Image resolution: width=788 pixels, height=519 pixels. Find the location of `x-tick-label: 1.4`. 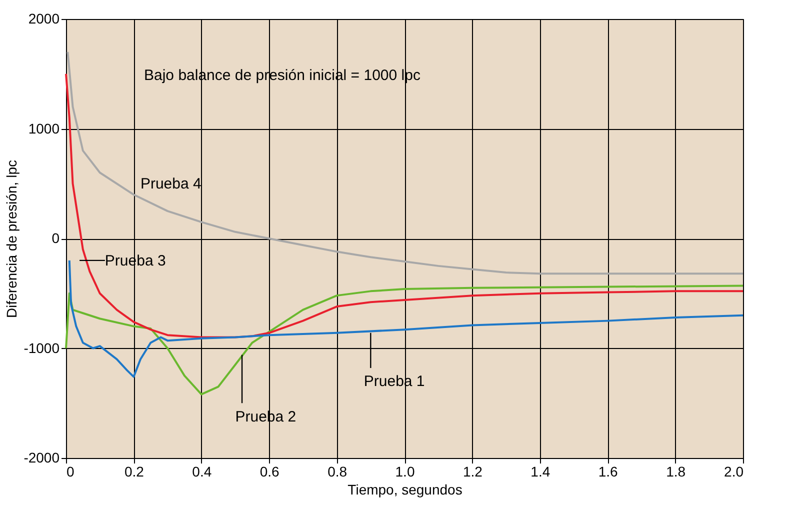

x-tick-label: 1.4 is located at coordinates (540, 472).